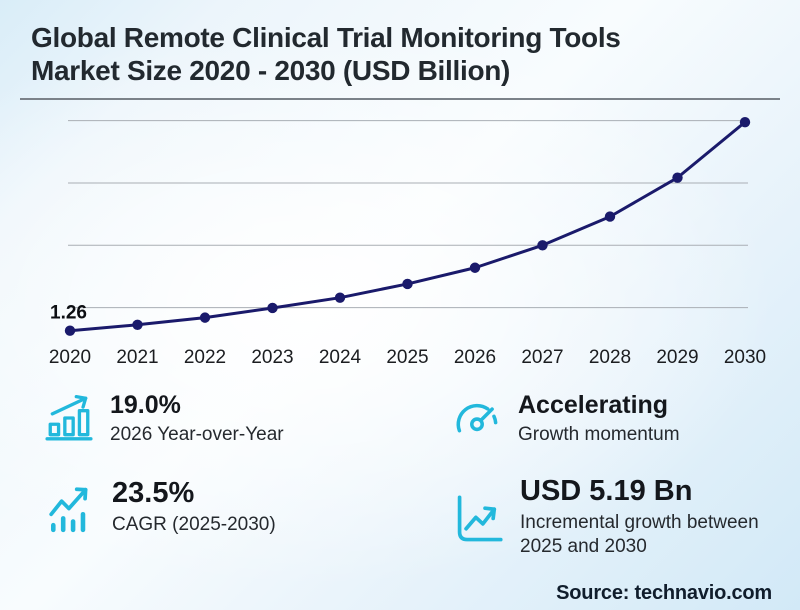 This screenshot has width=800, height=610. What do you see at coordinates (475, 267) in the screenshot?
I see `data-point-2026` at bounding box center [475, 267].